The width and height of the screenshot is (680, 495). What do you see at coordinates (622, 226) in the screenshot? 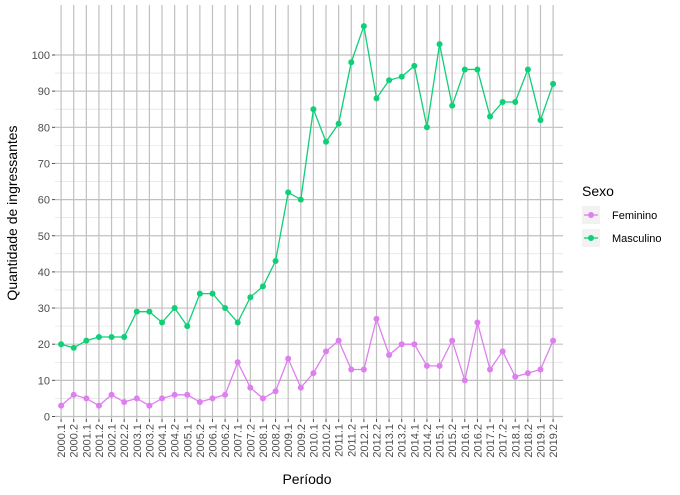
I see `legend-items: Feminino Masculino` at bounding box center [622, 226].